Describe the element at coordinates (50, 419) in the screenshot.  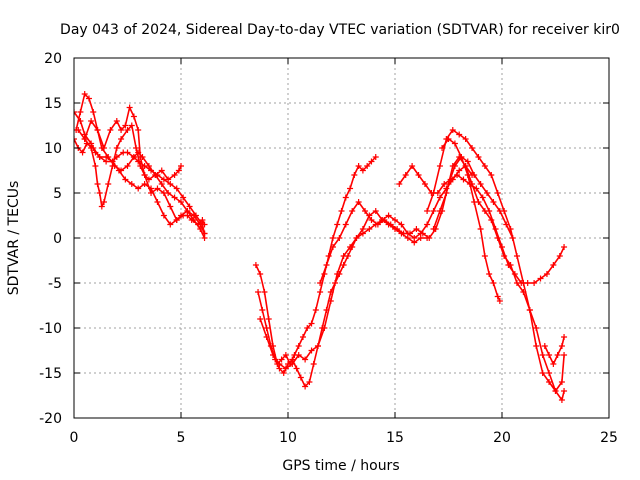
I see `y-tick-label: -20` at that location.